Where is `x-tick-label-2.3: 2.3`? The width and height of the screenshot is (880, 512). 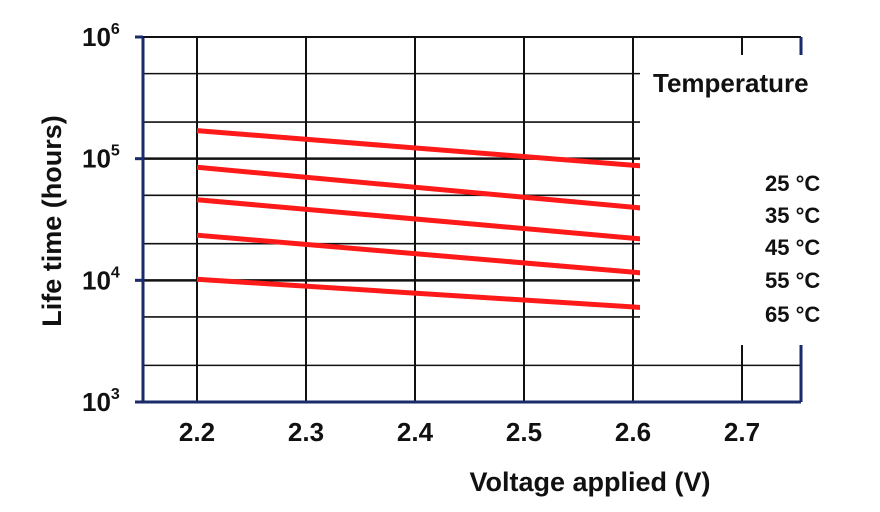 x-tick-label-2.3: 2.3 is located at coordinates (306, 432).